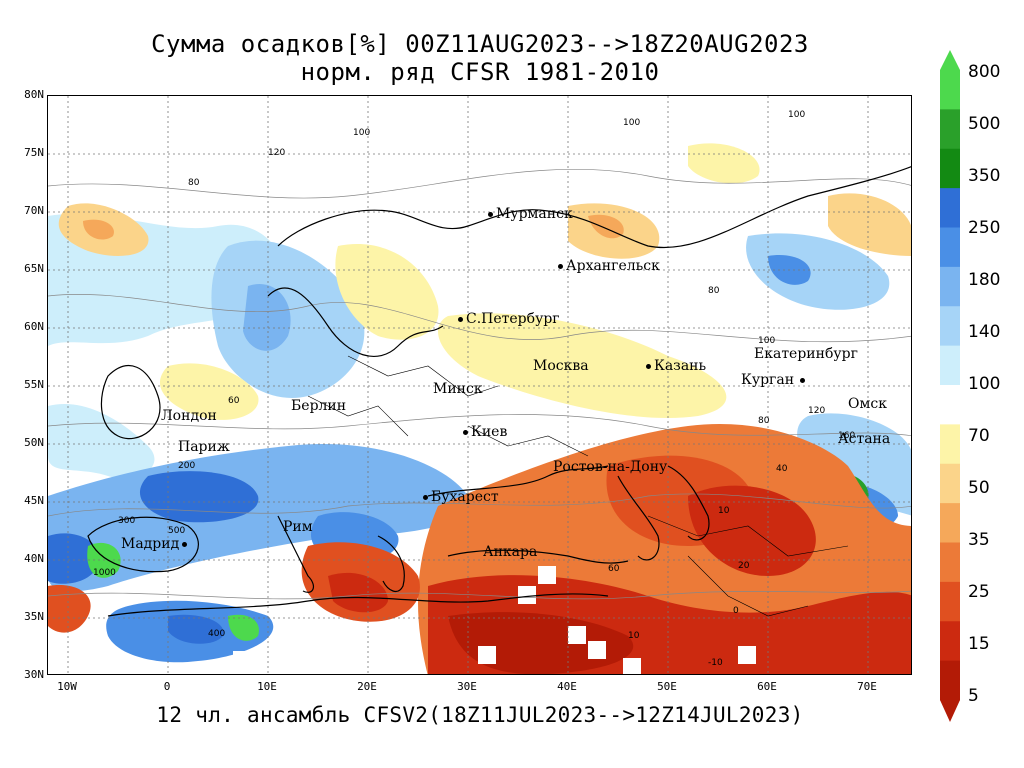 This screenshot has width=1024, height=768. Describe the element at coordinates (67, 686) in the screenshot. I see `lon-tick: 10W` at that location.